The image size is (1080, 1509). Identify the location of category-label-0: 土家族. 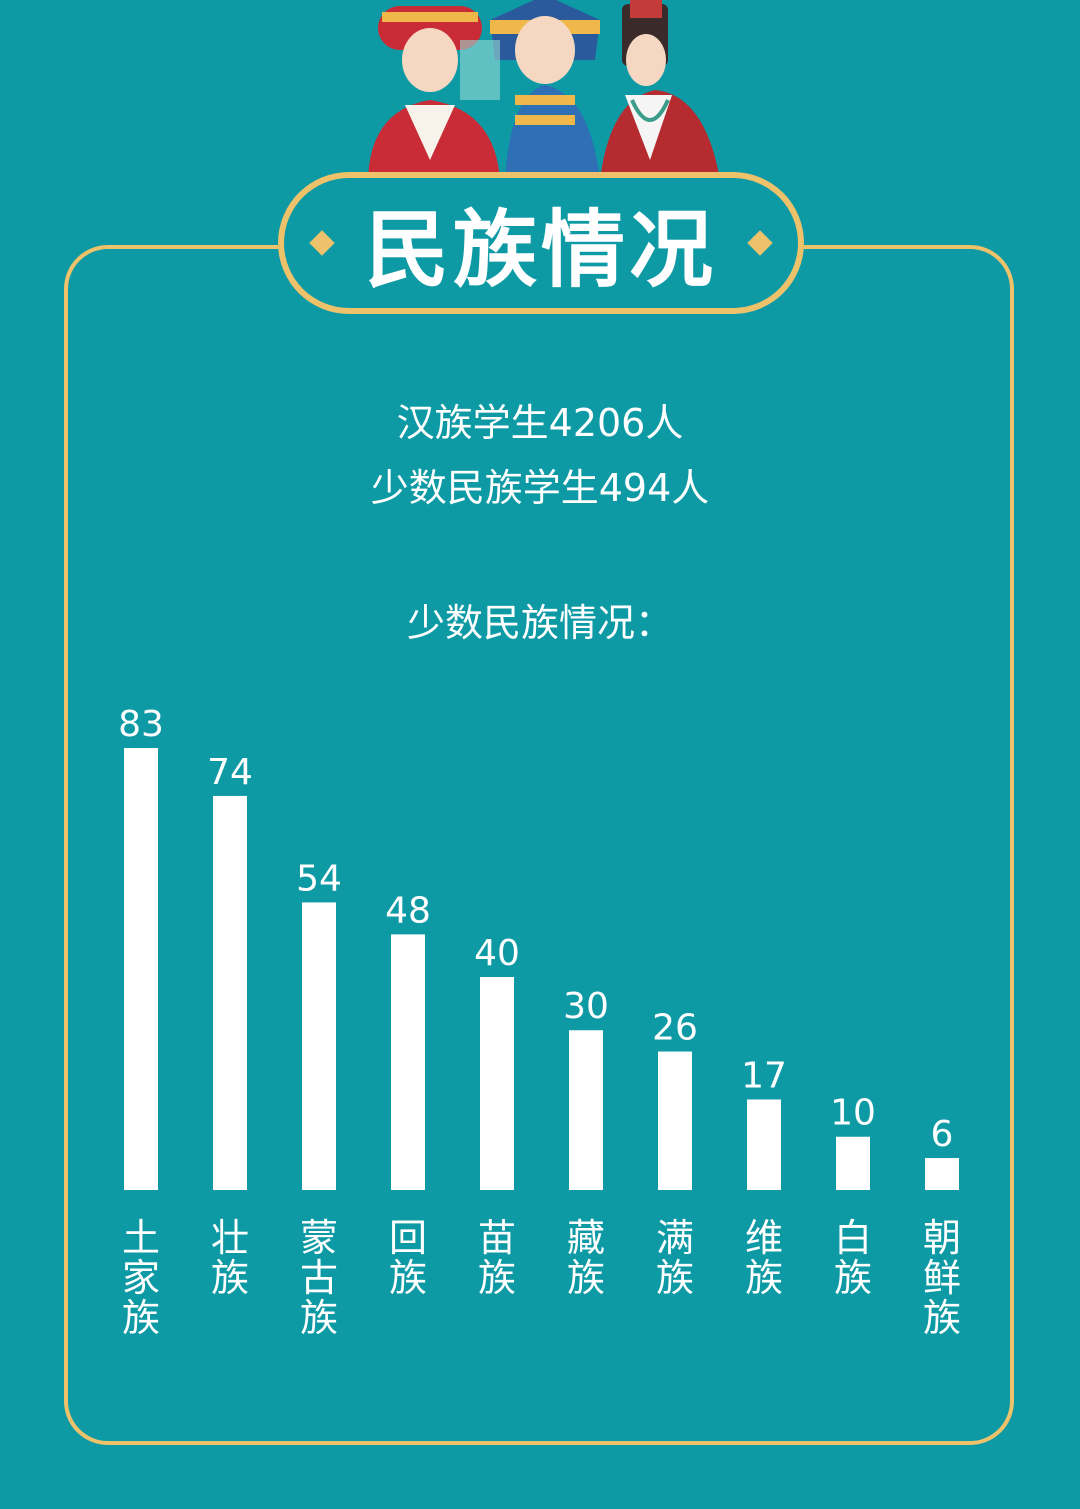
(141, 1278).